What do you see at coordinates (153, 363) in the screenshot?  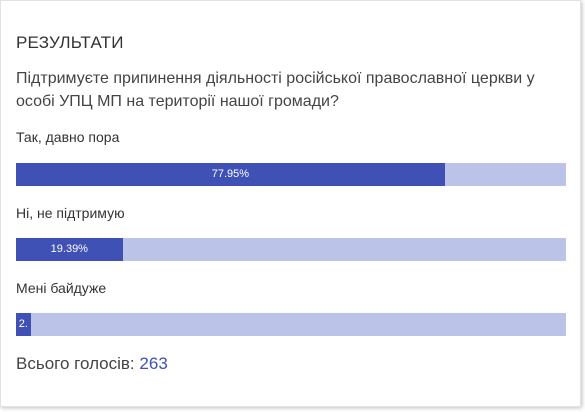 I see `total-votes-count: 263` at bounding box center [153, 363].